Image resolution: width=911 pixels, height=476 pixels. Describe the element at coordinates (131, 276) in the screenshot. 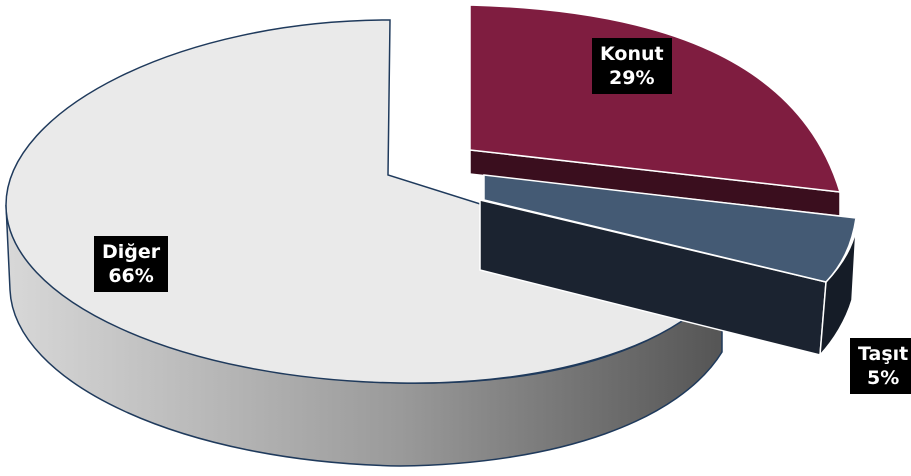

I see `label-diger-value: 66%` at that location.